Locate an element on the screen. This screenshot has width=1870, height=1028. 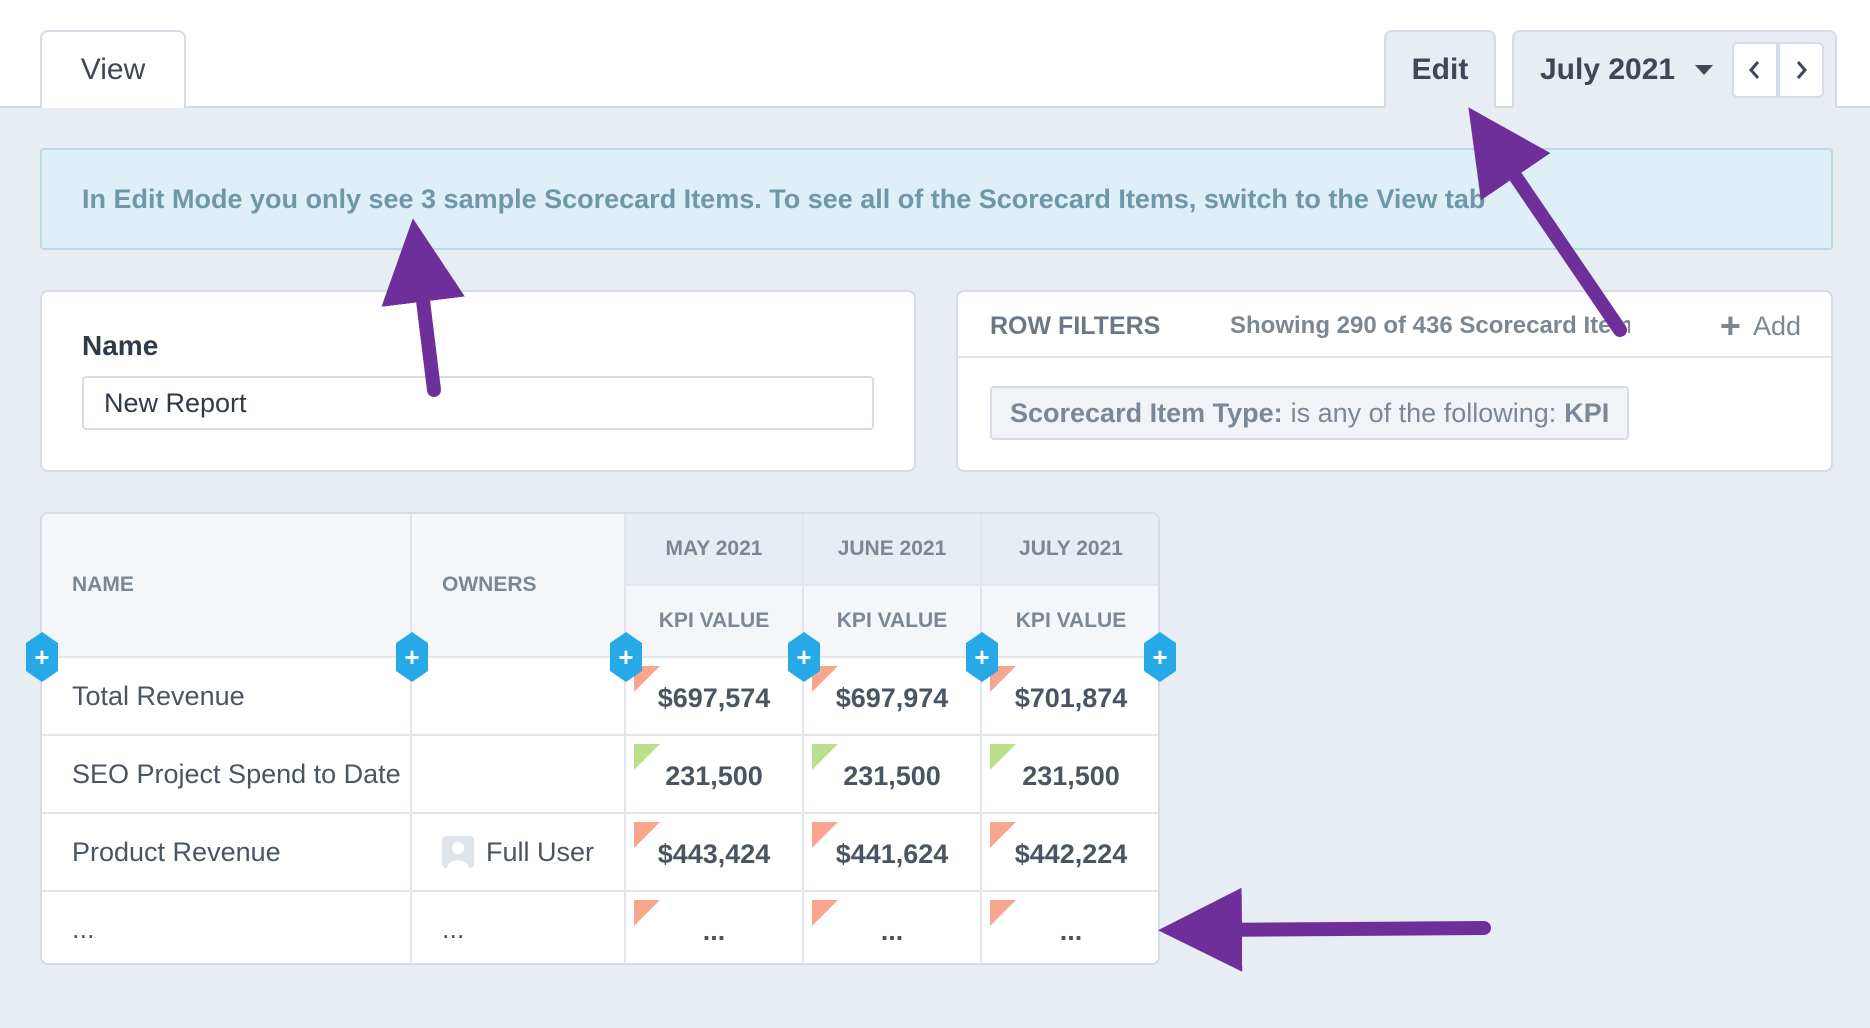
report-name-input is located at coordinates (478, 403).